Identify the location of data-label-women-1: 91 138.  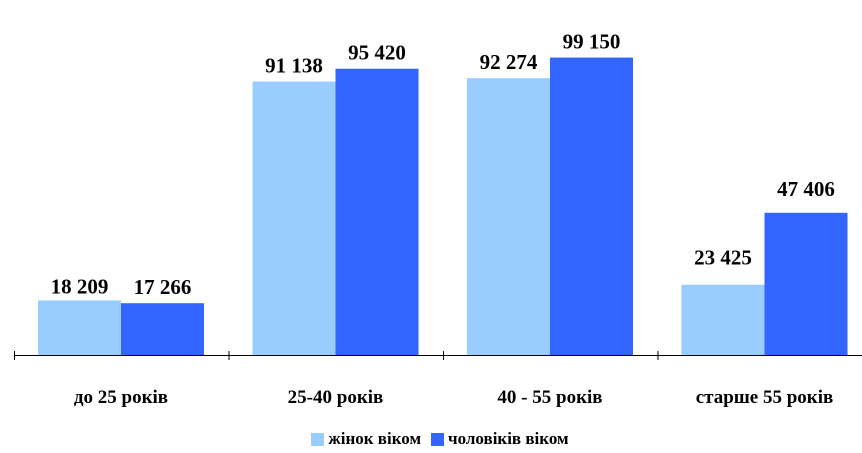
(294, 66).